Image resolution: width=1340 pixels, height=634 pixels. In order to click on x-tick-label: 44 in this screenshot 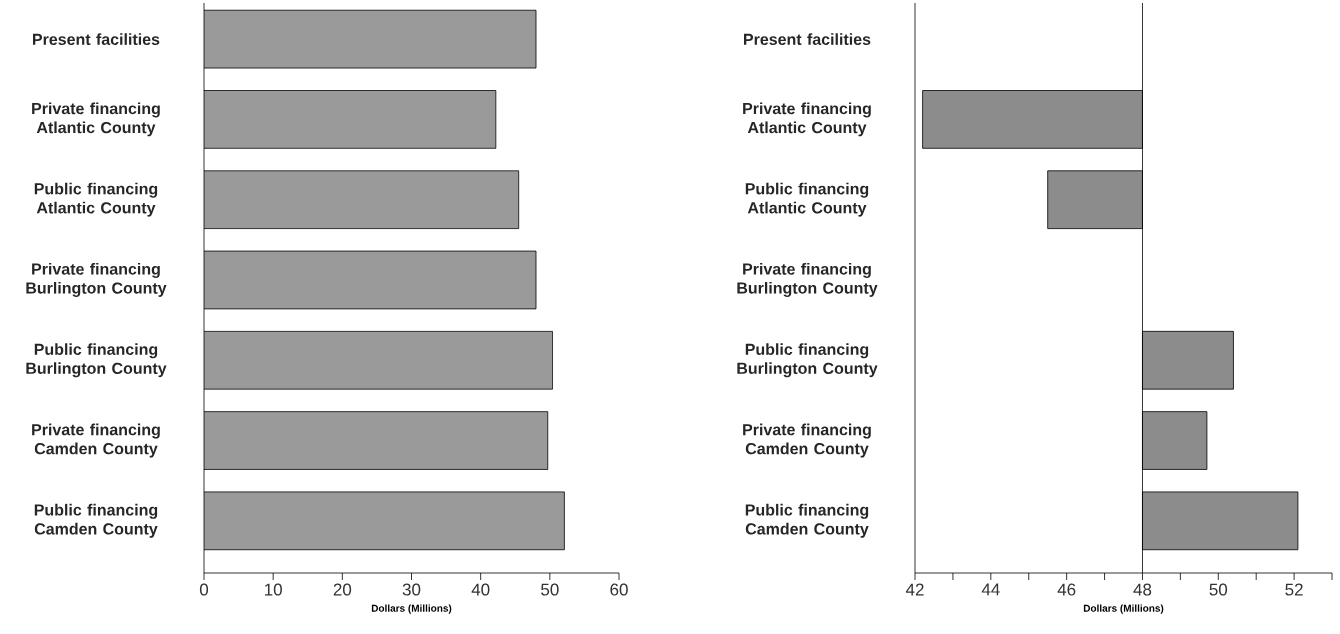, I will do `click(990, 589)`.